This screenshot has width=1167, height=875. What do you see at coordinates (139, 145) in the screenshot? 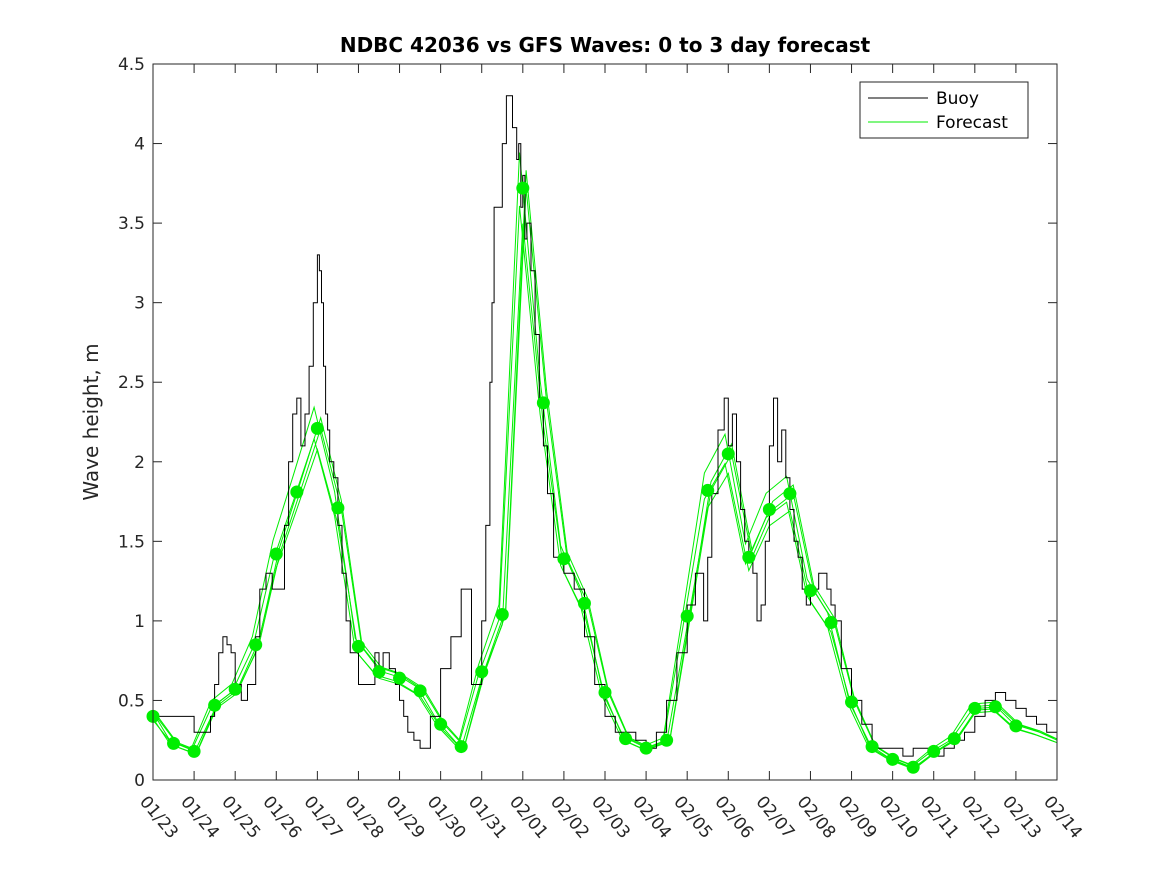
I see `y-tick-label: 4` at bounding box center [139, 145].